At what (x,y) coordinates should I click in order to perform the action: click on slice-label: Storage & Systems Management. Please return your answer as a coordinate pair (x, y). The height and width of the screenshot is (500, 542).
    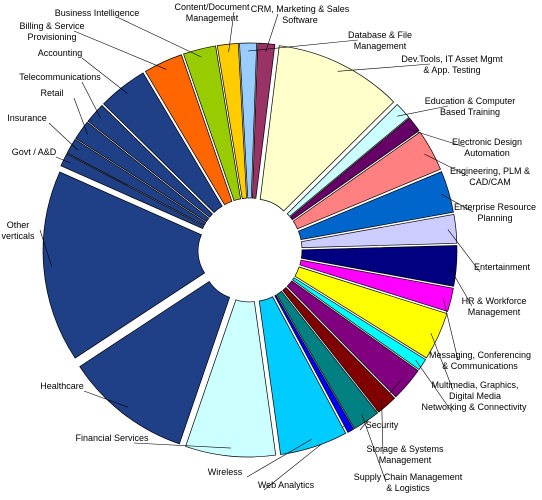
    Looking at the image, I should click on (405, 454).